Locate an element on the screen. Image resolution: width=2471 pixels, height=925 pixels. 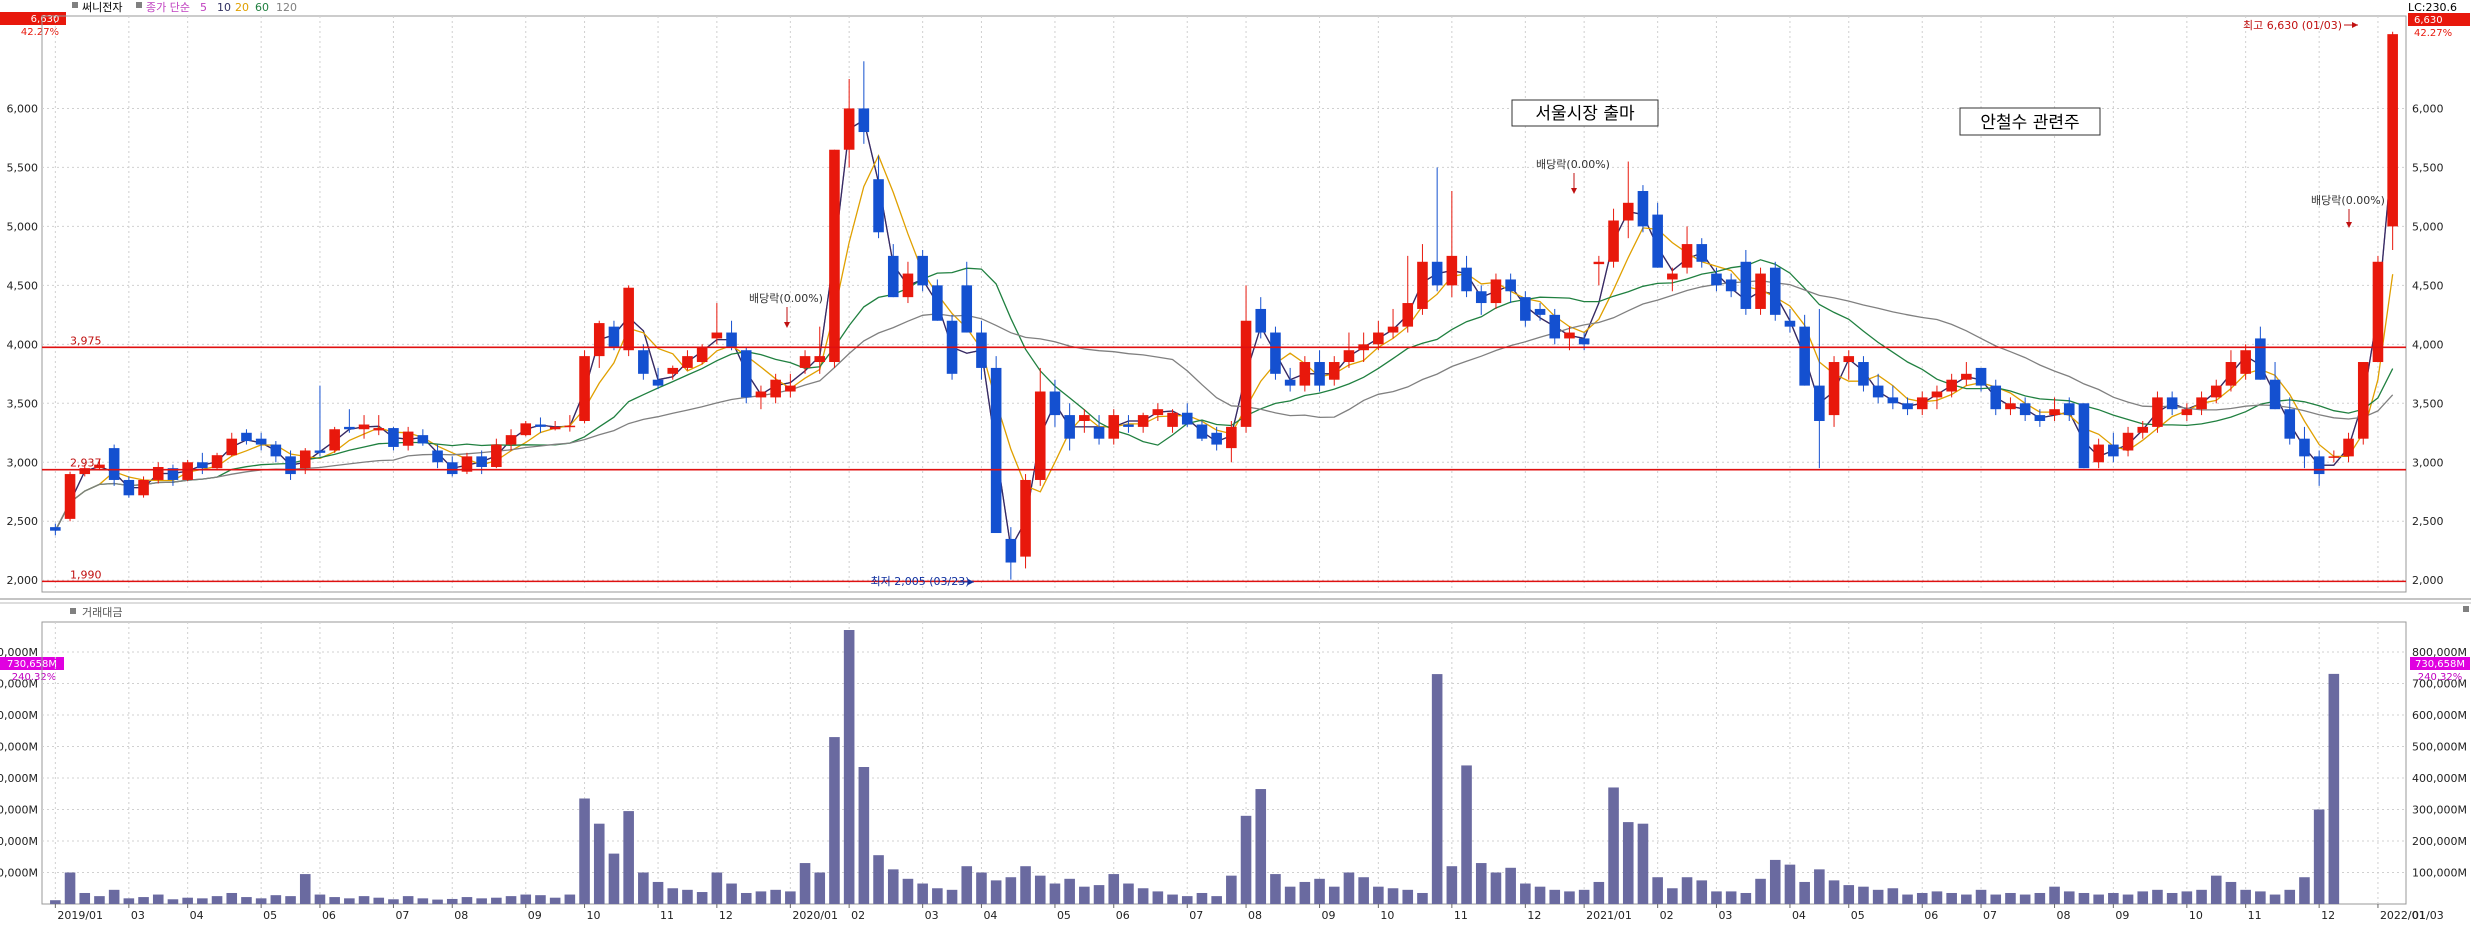
time-tick-label: 11 is located at coordinates (1461, 915).